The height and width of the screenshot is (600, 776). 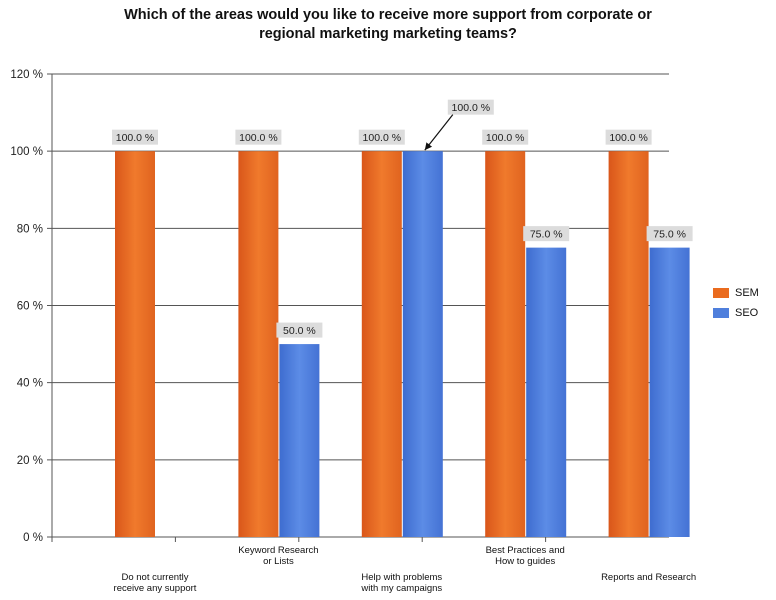 What do you see at coordinates (33, 538) in the screenshot?
I see `y-tick-label: 0 %` at bounding box center [33, 538].